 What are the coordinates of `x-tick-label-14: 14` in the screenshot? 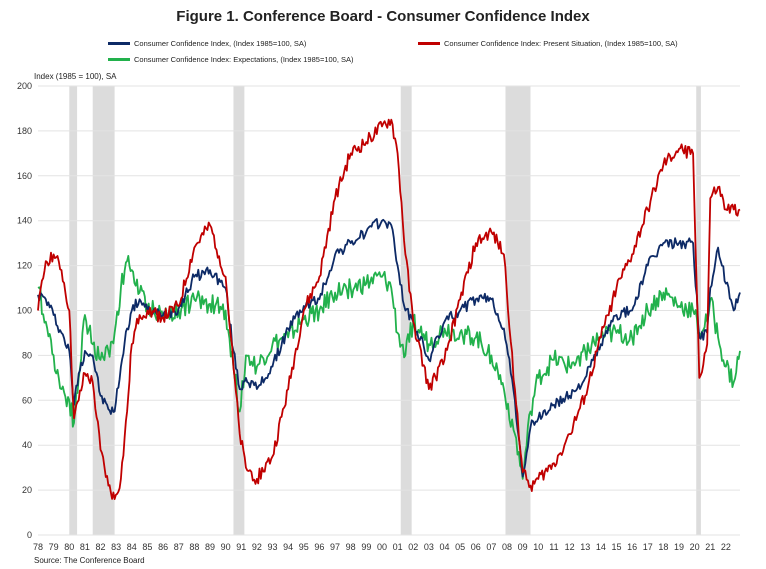 It's located at (601, 547).